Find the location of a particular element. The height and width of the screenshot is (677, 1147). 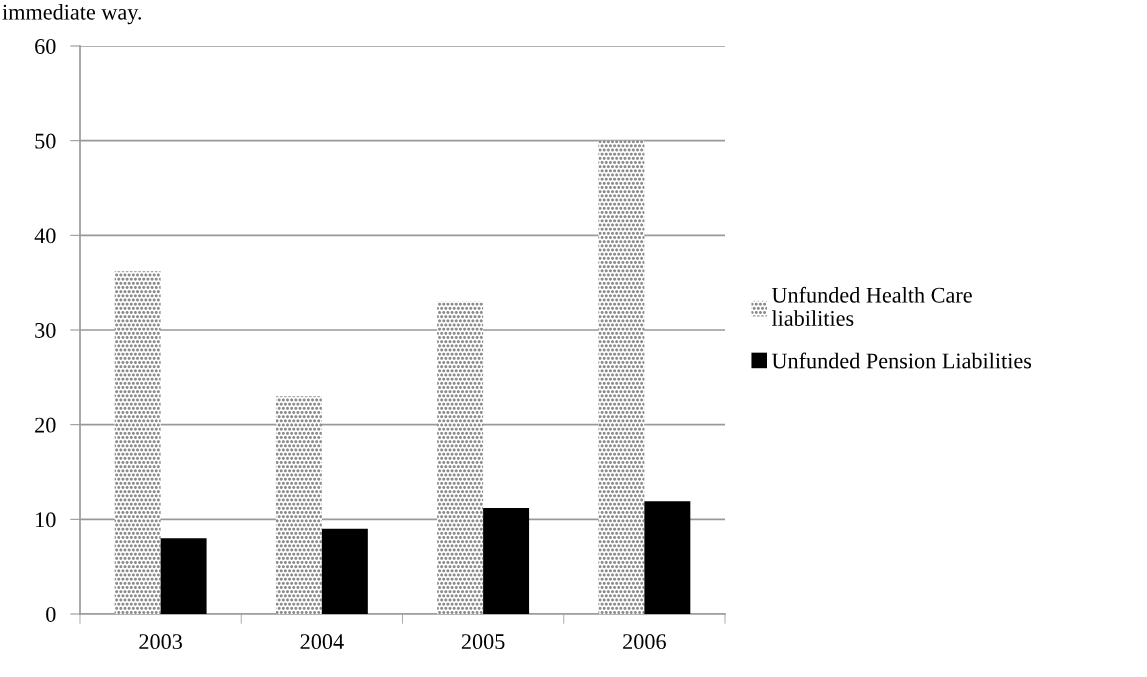

x-tick-label: 2005 is located at coordinates (483, 642).